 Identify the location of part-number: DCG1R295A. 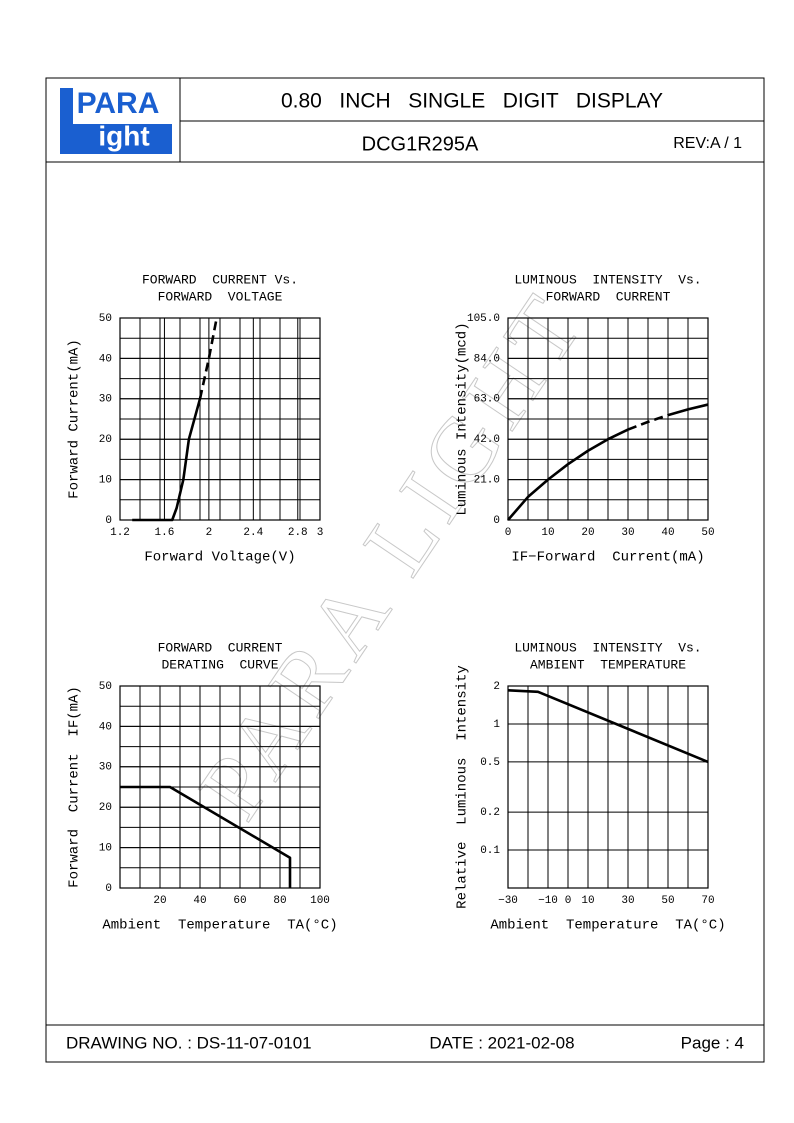
(420, 144).